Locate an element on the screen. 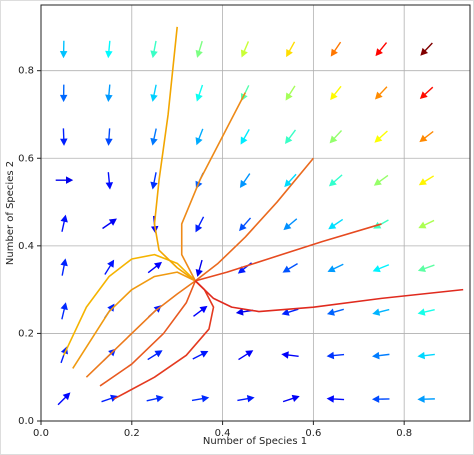 The height and width of the screenshot is (455, 474). y-tick-label: 0.6 is located at coordinates (26, 158).